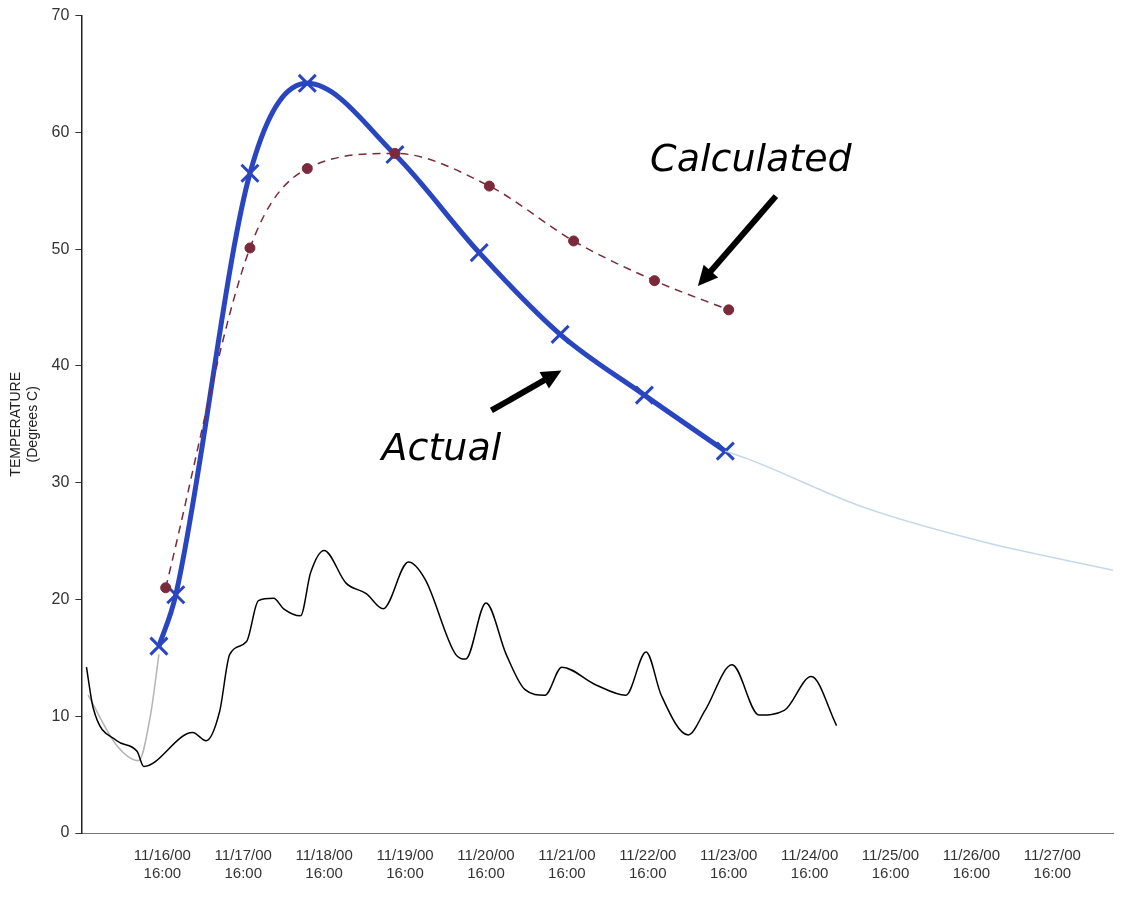 This screenshot has width=1128, height=901. I want to click on x-tick-label: 11/22/00 16:00, so click(648, 864).